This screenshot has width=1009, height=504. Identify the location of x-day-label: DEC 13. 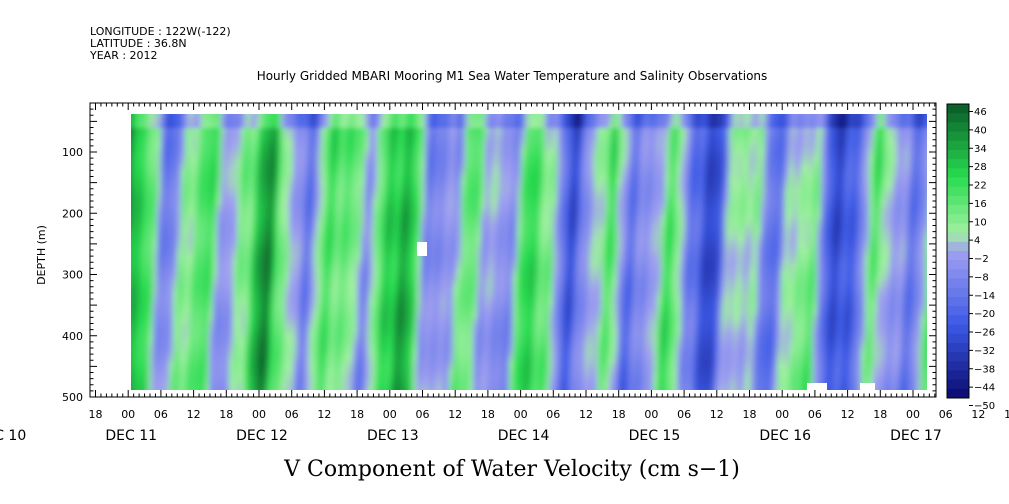
(393, 436).